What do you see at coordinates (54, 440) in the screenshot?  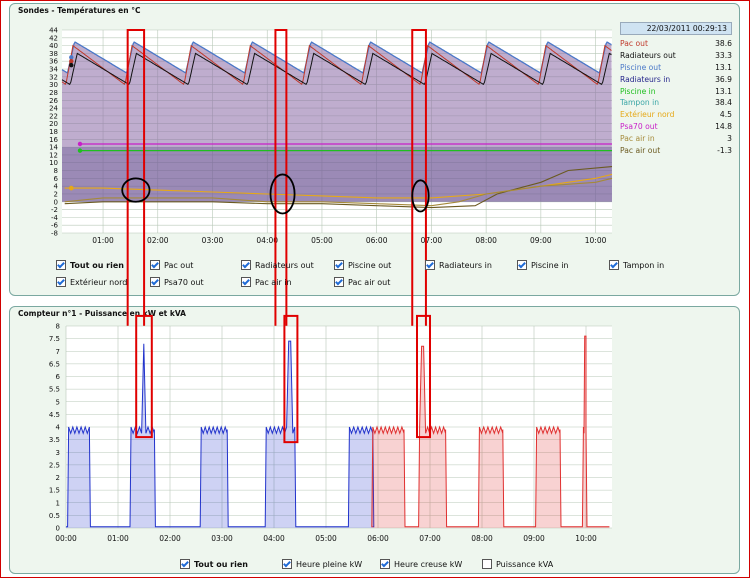 I see `y-tick-label: 3.5` at bounding box center [54, 440].